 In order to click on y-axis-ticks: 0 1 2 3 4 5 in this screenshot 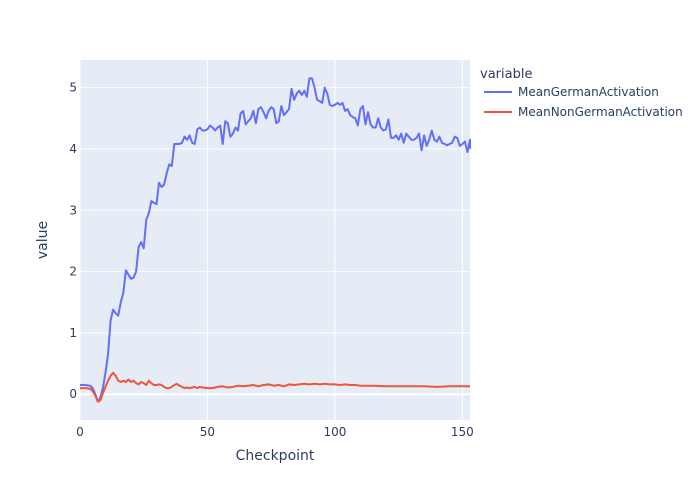, I will do `click(73, 241)`.